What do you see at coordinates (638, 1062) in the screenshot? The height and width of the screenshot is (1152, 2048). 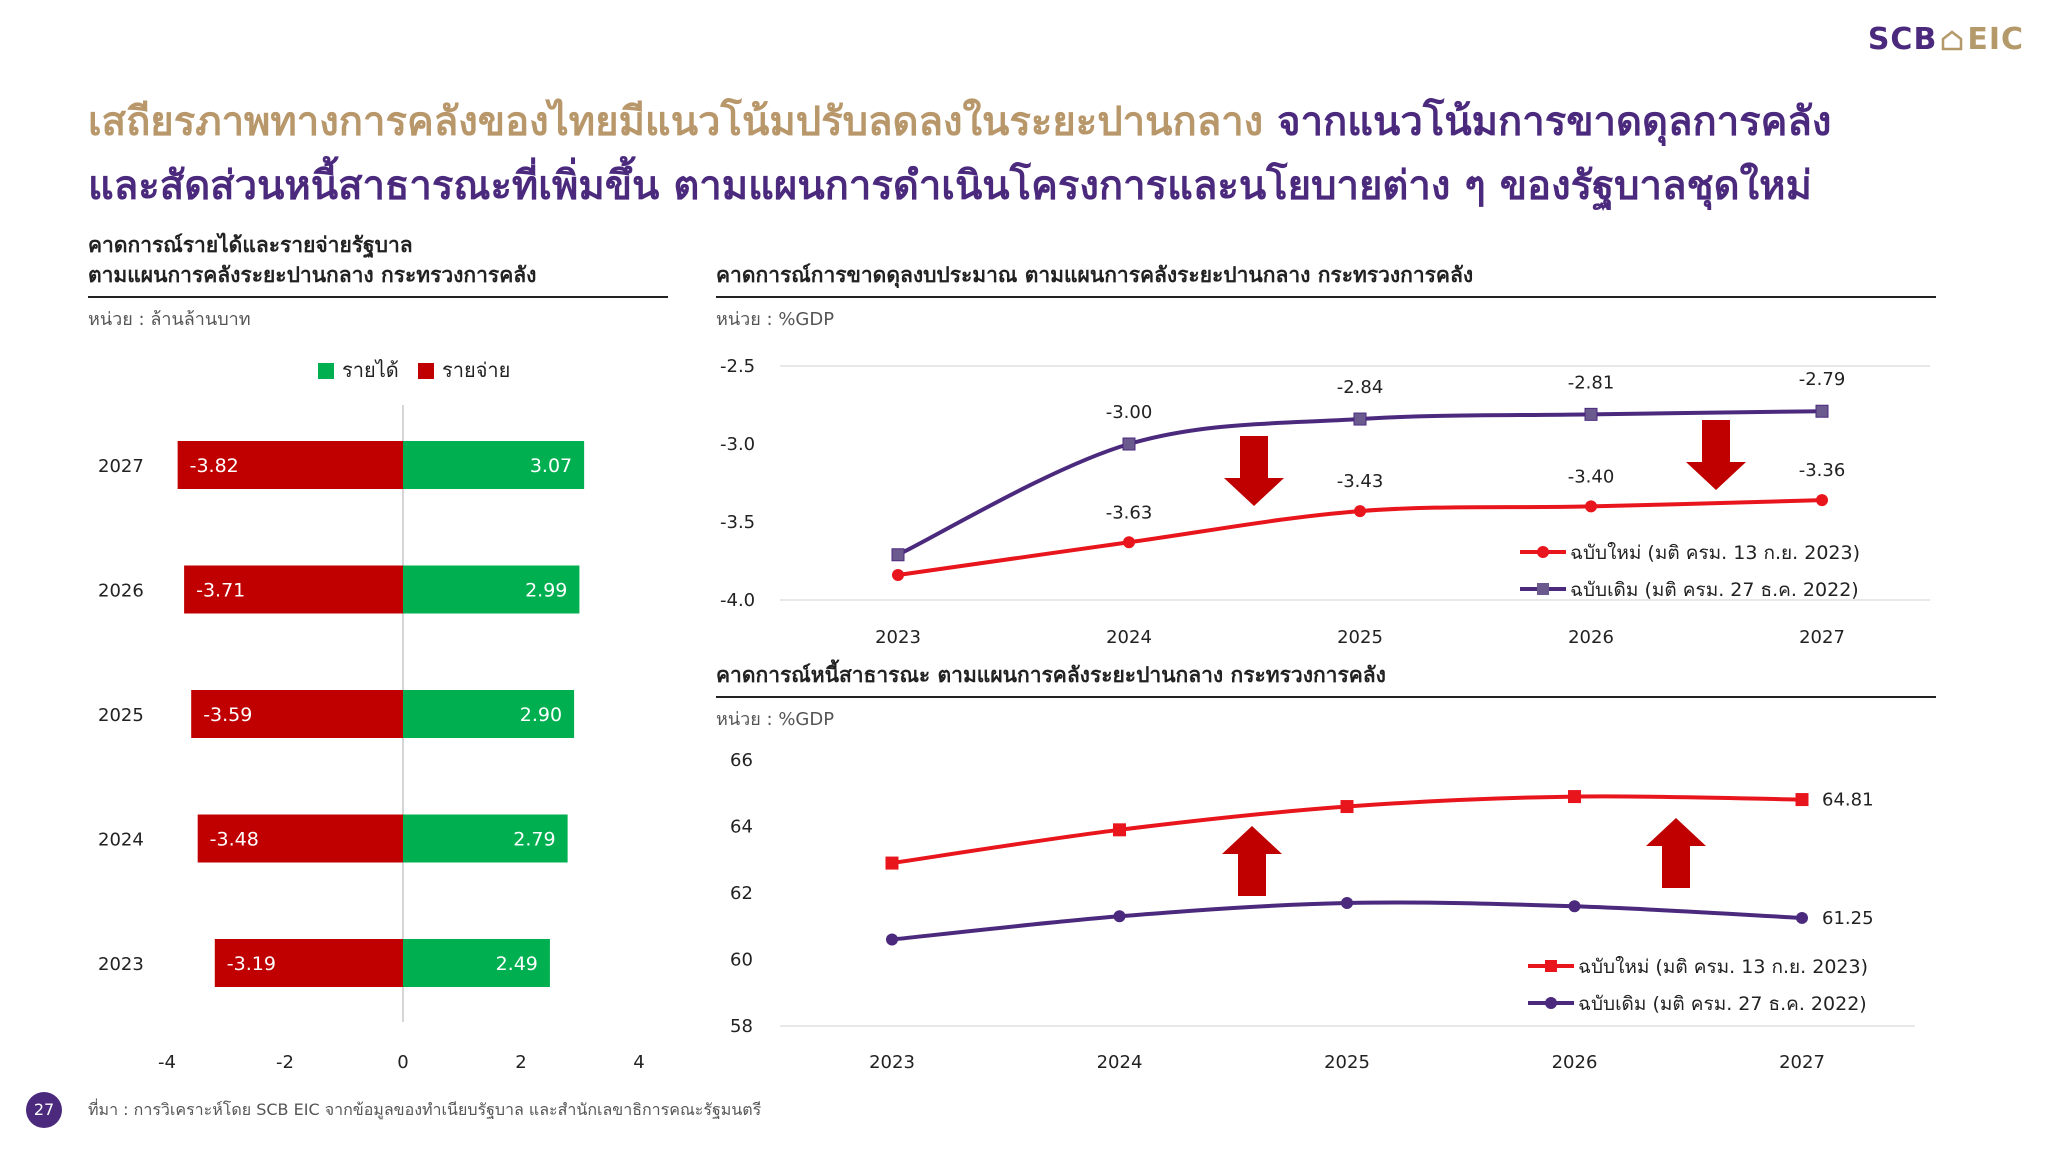 I see `bar-x-tick-label: 4` at bounding box center [638, 1062].